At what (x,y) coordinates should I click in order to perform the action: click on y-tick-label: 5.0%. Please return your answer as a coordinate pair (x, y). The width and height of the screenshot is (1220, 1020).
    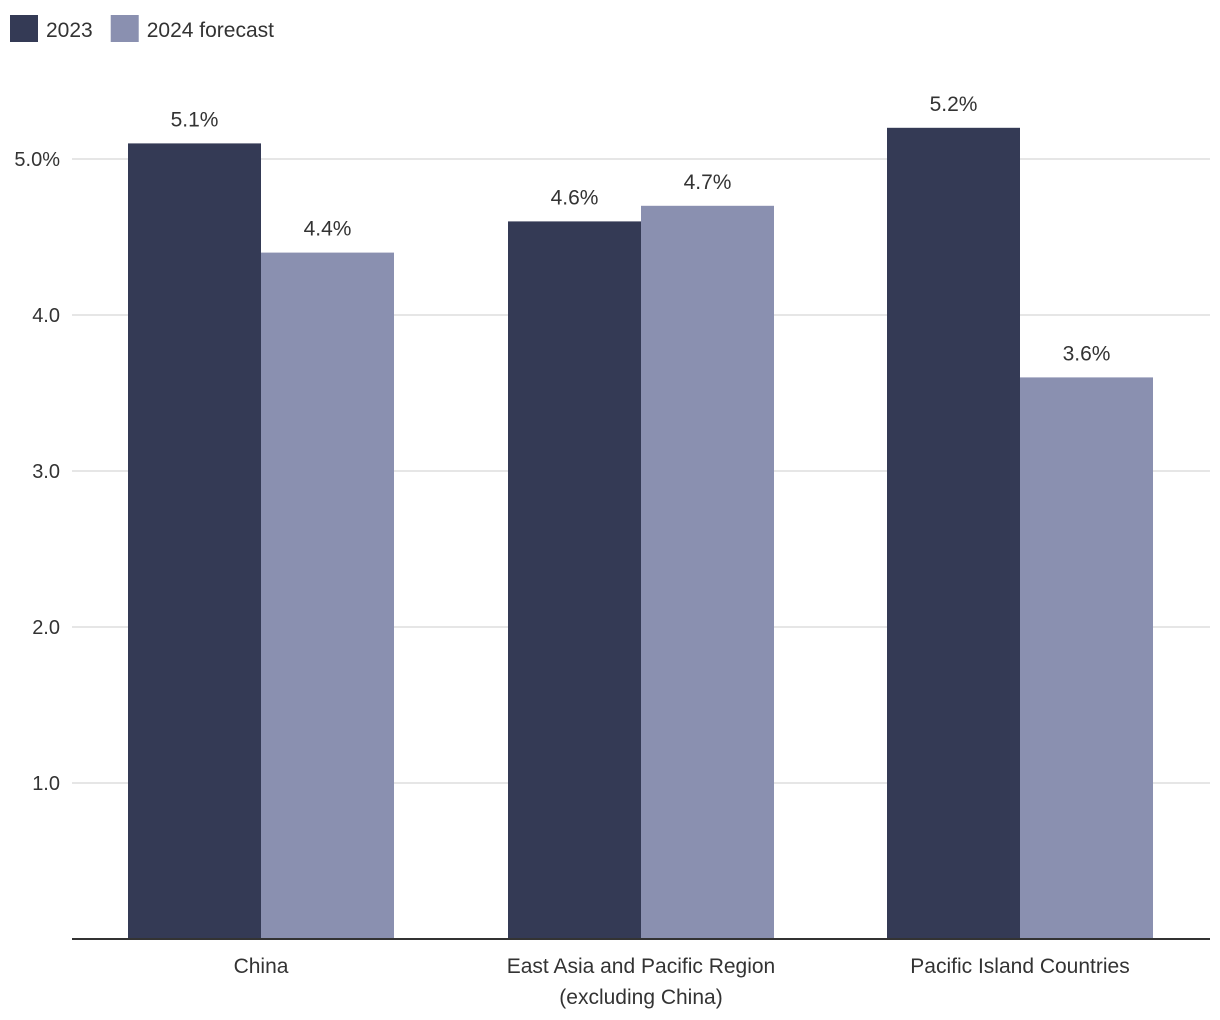
    Looking at the image, I should click on (37, 160).